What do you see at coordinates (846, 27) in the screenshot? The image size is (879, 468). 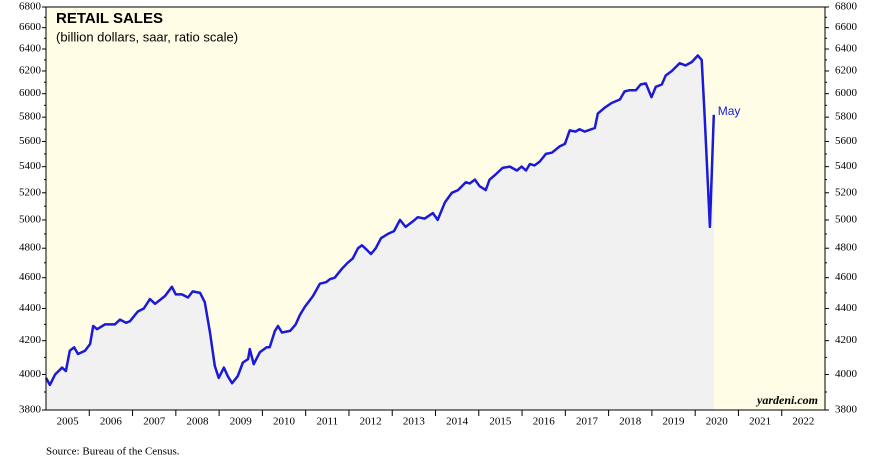 I see `y2-tick-label: 6600` at bounding box center [846, 27].